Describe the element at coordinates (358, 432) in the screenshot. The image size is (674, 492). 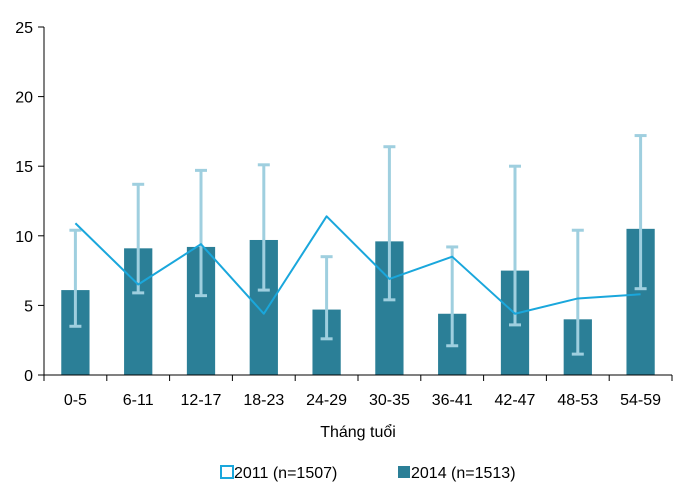
I see `x-axis-label: Tháng tuổi` at that location.